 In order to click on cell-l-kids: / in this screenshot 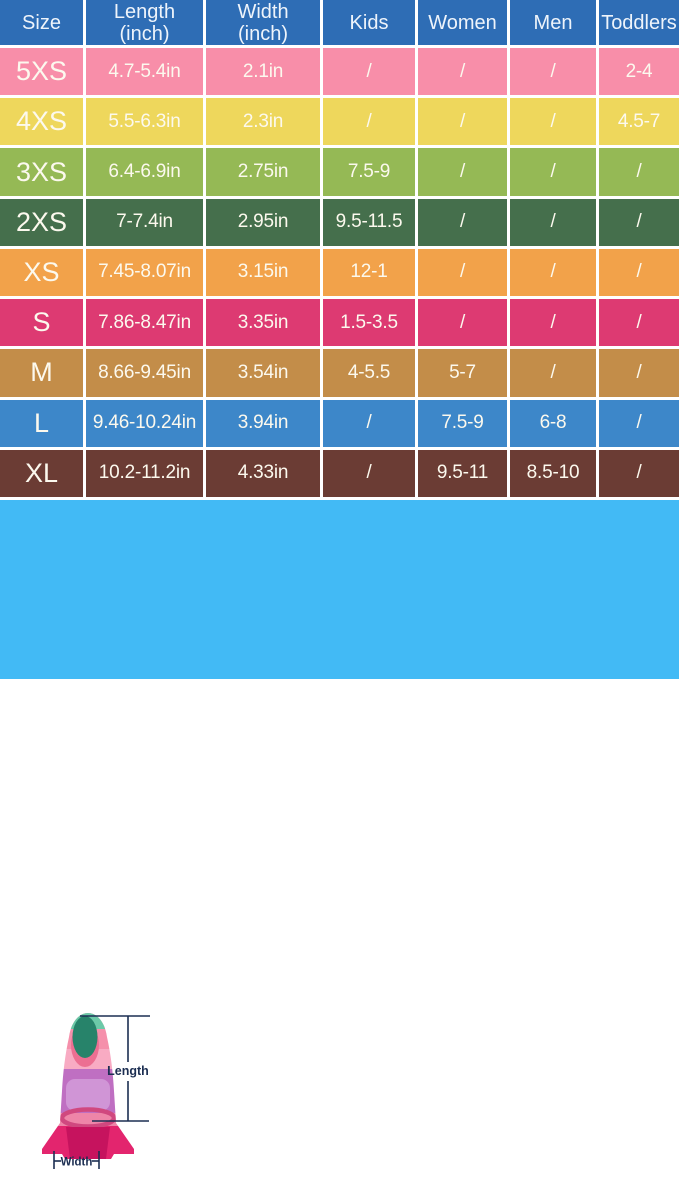, I will do `click(369, 423)`.